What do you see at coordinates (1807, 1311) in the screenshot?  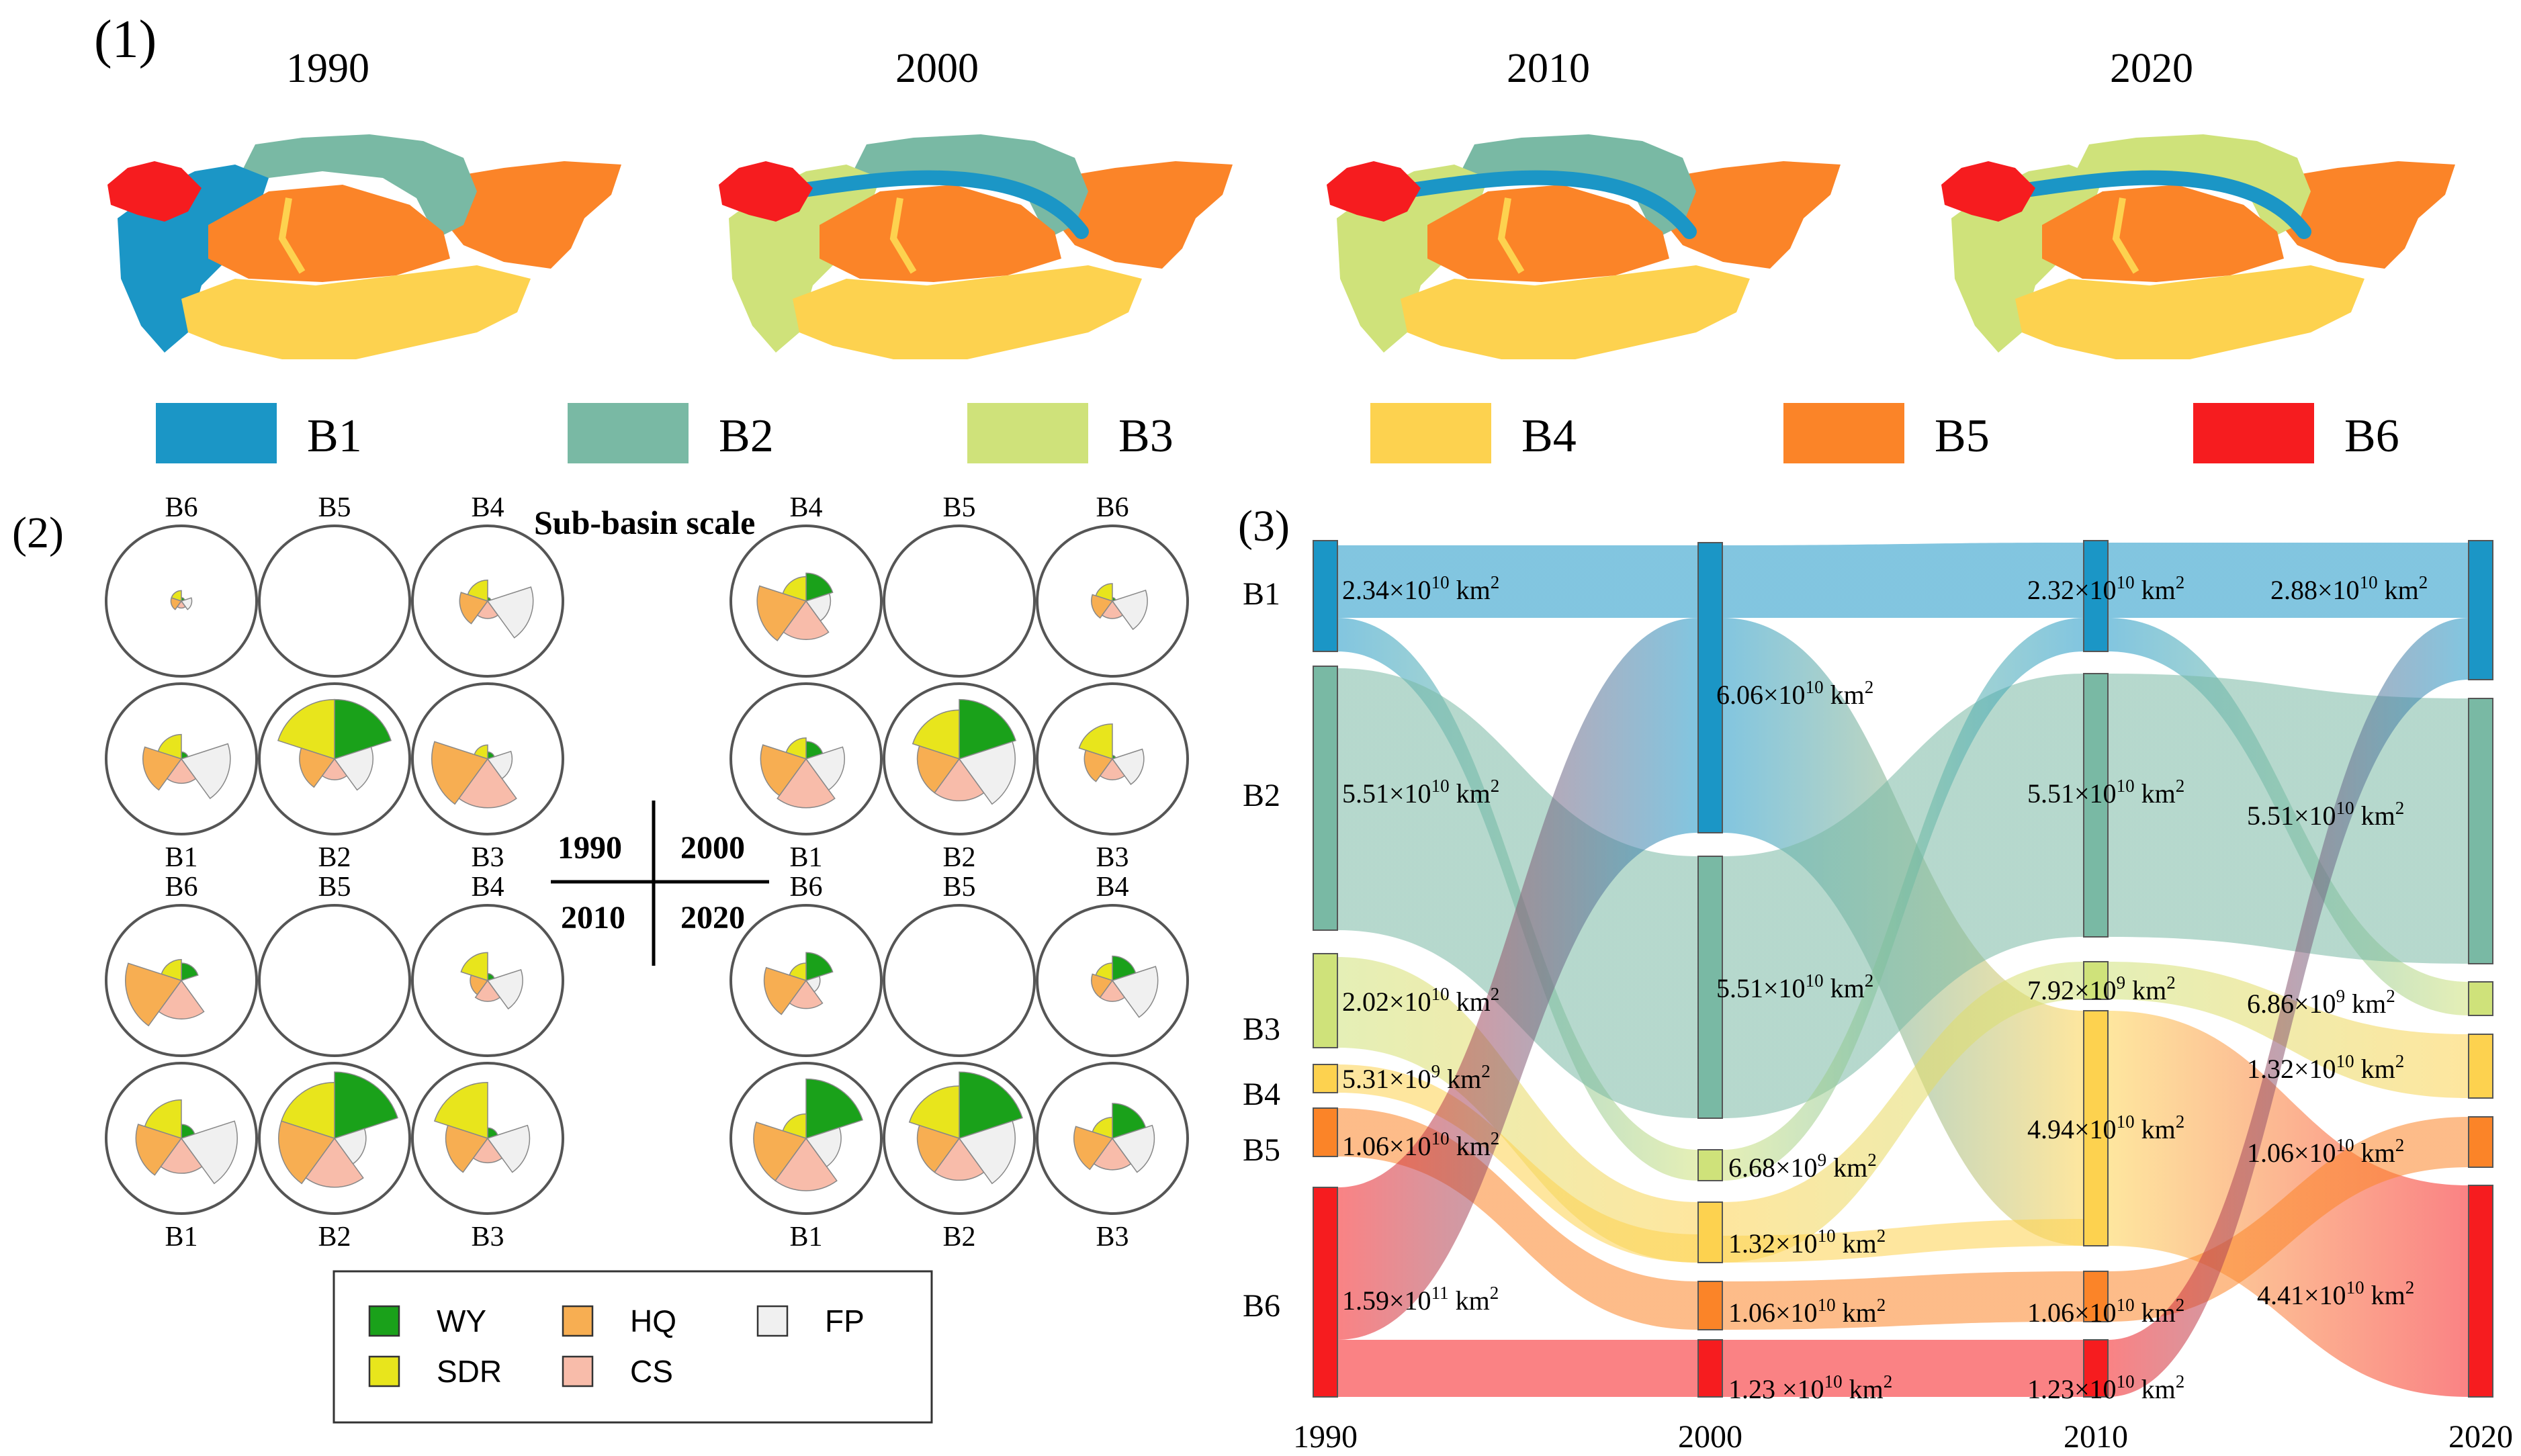 I see `sankey-value-label-2000-b5: 1.06×1010 km2` at bounding box center [1807, 1311].